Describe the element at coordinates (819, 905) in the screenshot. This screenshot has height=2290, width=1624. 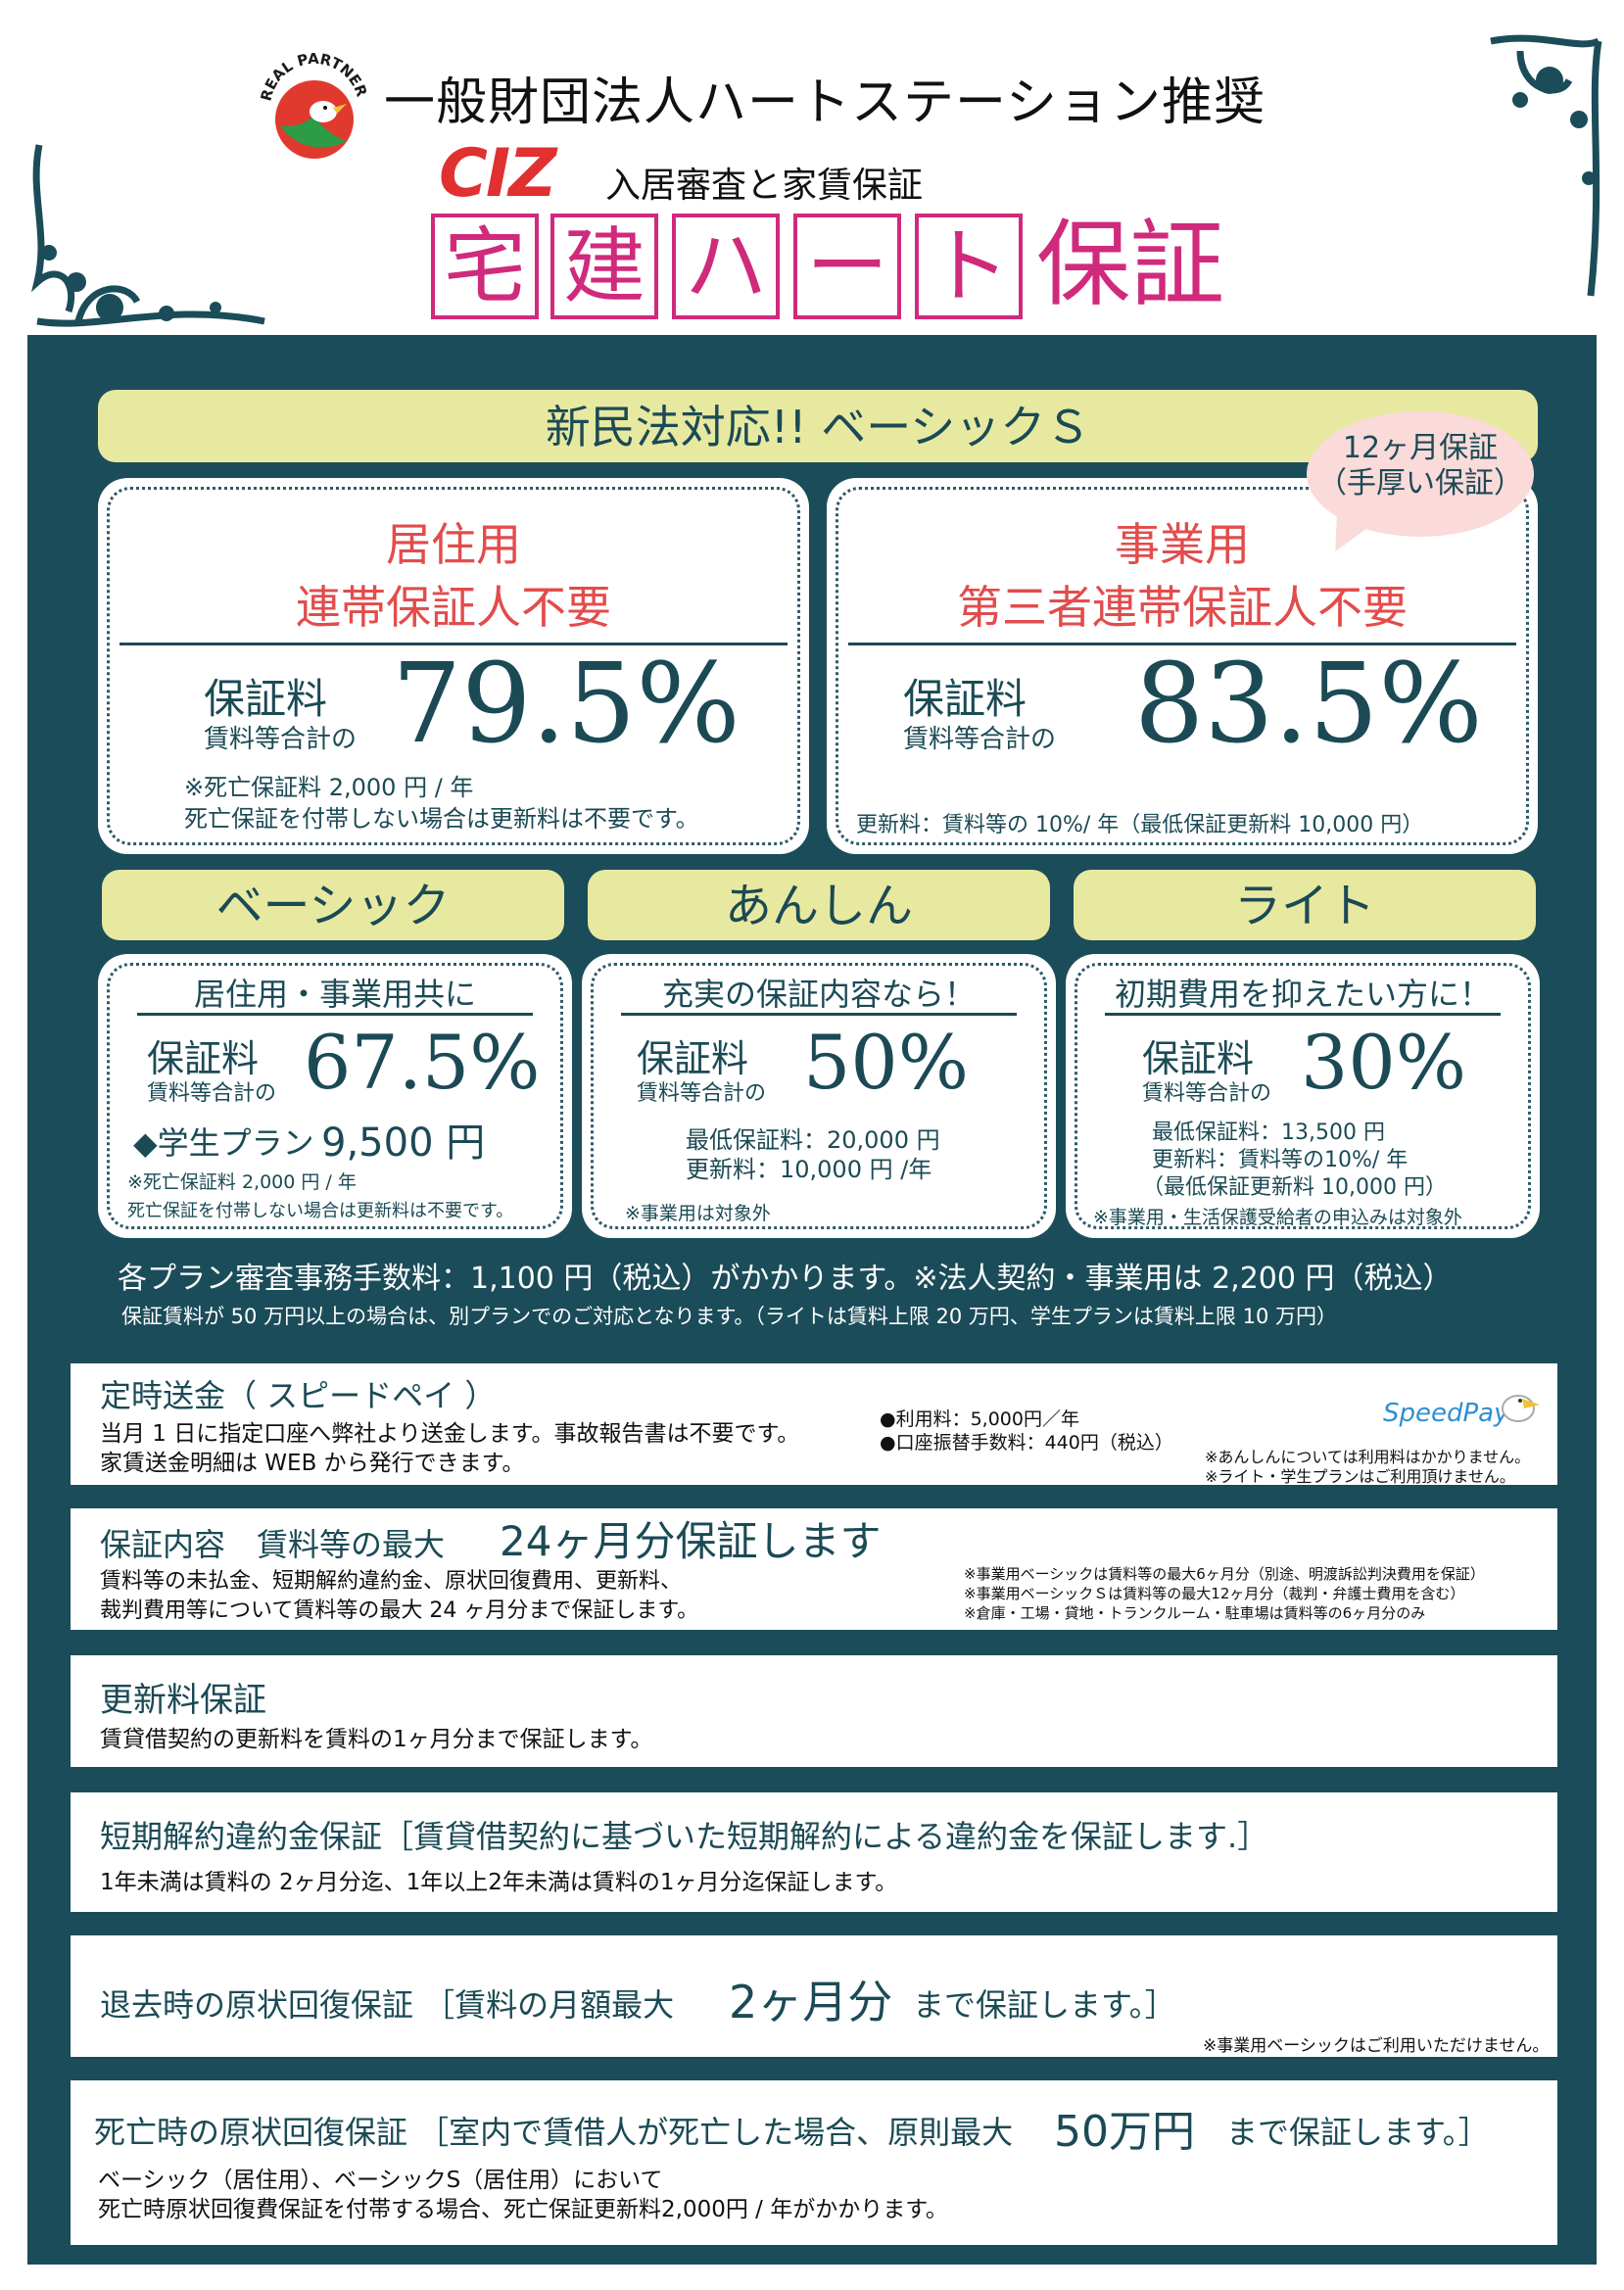
I see `plan-header-anshin: あんしん` at that location.